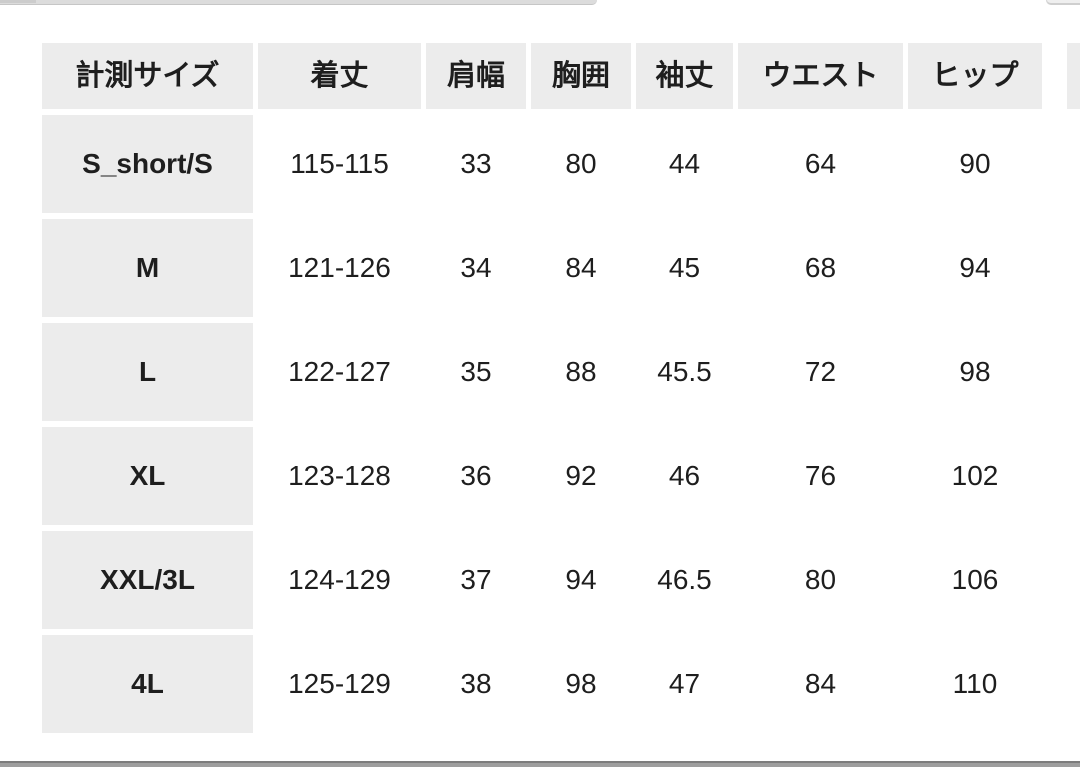  I want to click on row-label-xl: XL, so click(147, 476).